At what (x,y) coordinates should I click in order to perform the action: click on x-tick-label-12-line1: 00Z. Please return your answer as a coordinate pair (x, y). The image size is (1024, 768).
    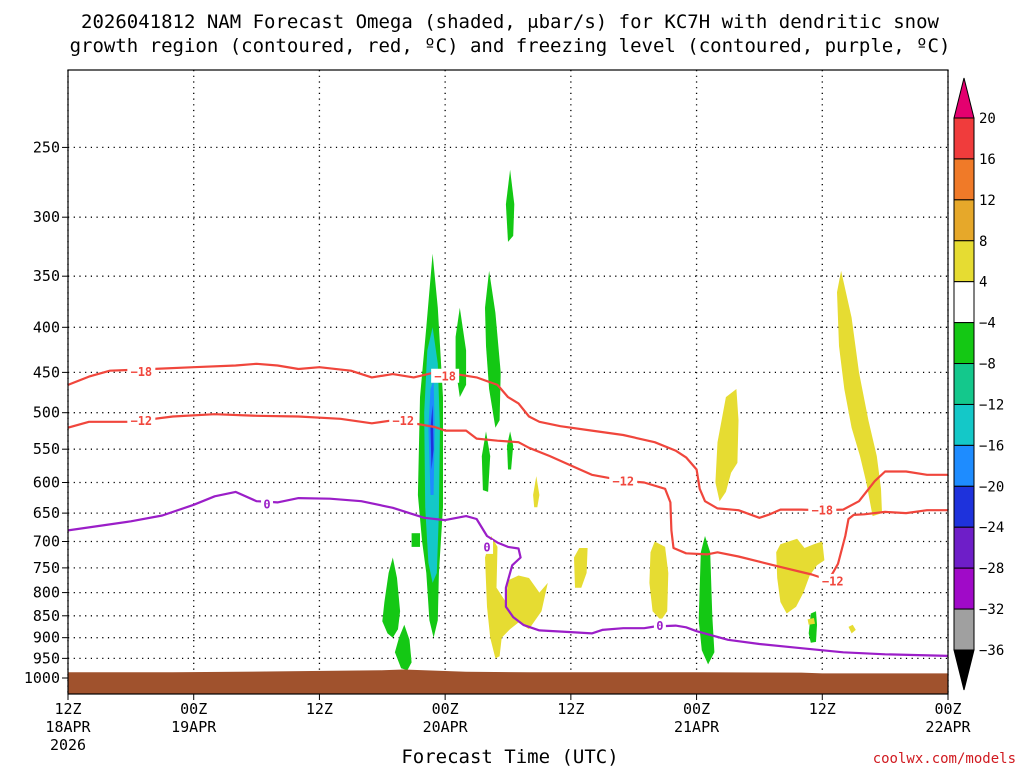
    Looking at the image, I should click on (193, 709).